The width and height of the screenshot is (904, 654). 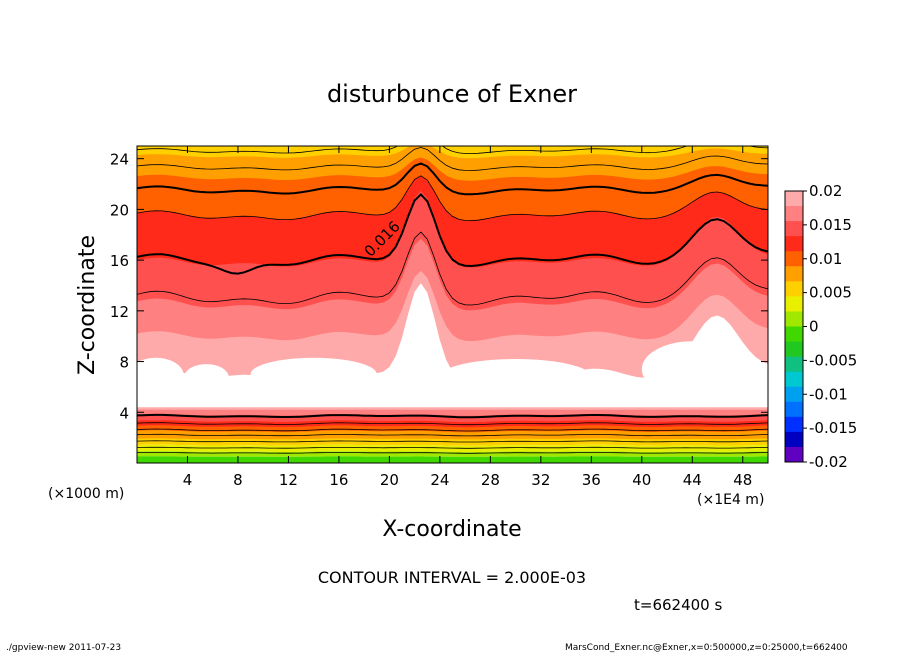 What do you see at coordinates (452, 94) in the screenshot?
I see `chart-title: disturbunce of Exner` at bounding box center [452, 94].